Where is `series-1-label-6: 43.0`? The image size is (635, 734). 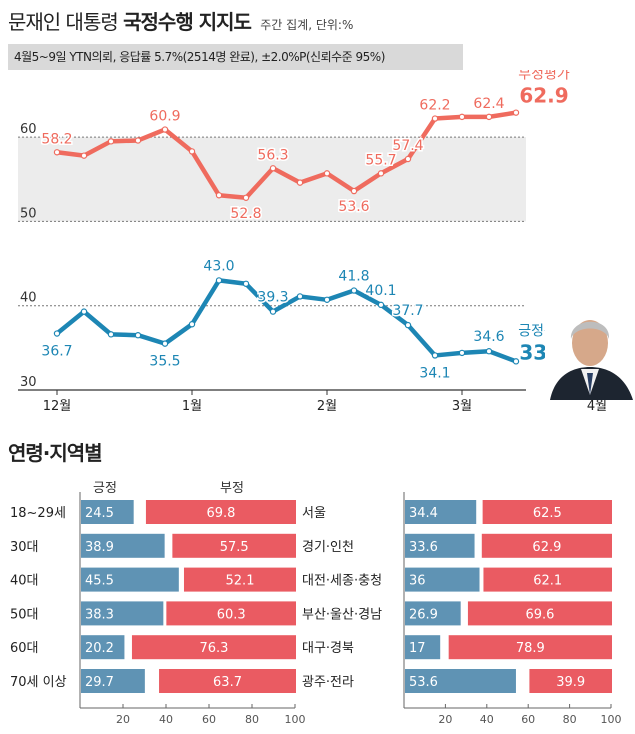 series-1-label-6: 43.0 is located at coordinates (218, 266).